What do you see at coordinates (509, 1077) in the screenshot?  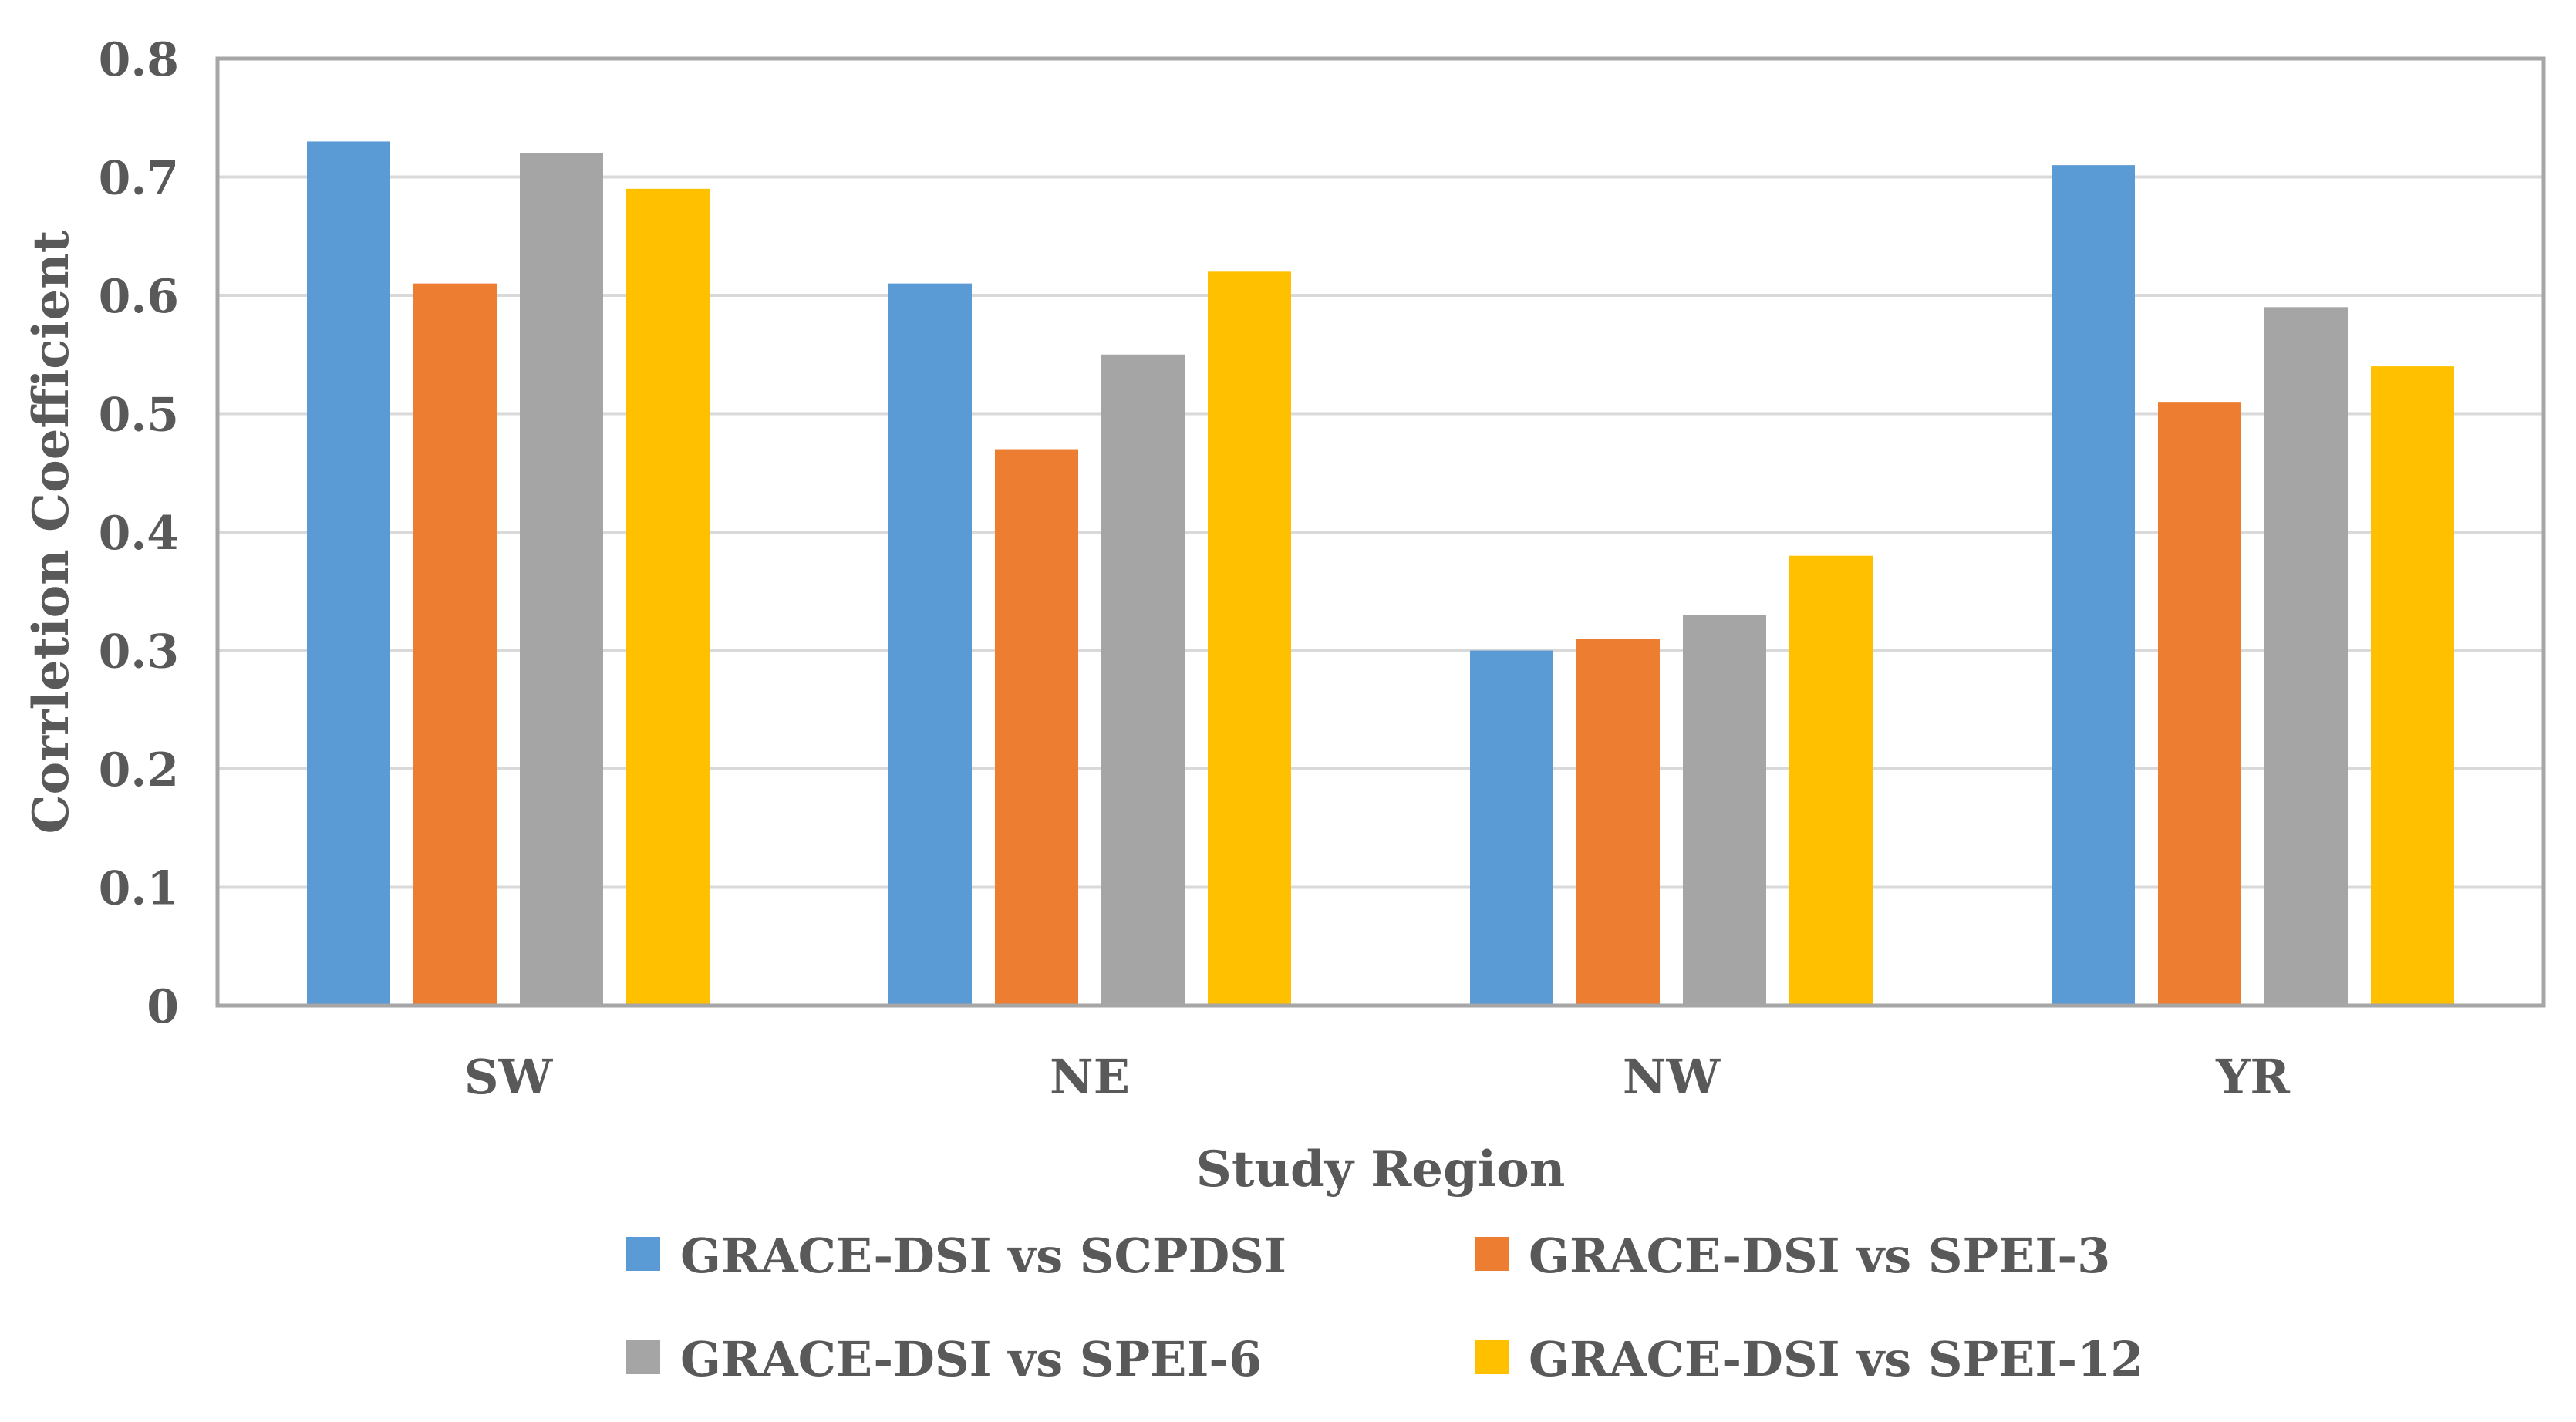 I see `x-tick-label: SW` at bounding box center [509, 1077].